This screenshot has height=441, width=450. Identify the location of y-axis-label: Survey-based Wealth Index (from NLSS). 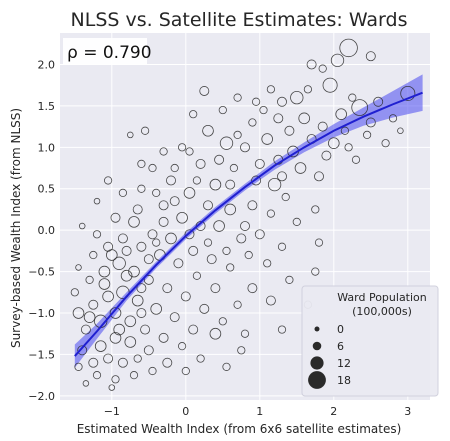
(16, 228).